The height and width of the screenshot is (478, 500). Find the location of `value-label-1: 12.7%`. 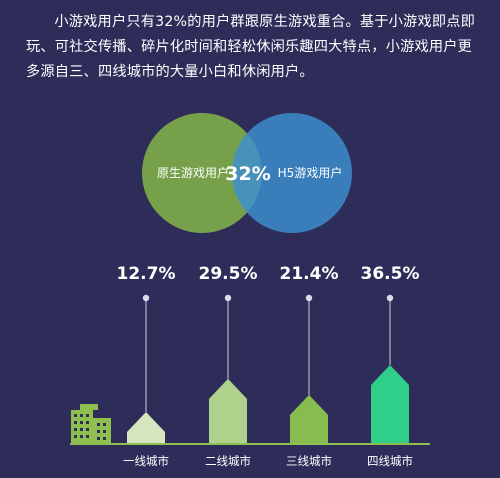

value-label-1: 12.7% is located at coordinates (146, 274).